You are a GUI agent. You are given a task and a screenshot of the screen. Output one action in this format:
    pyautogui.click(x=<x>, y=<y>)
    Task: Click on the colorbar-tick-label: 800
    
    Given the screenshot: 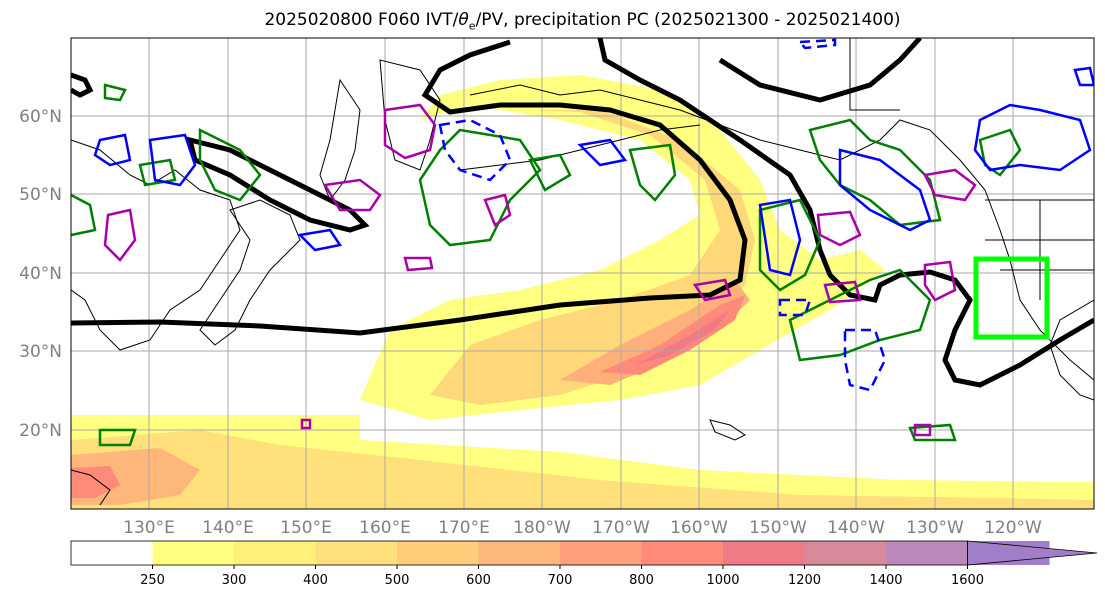 What is the action you would take?
    pyautogui.click(x=641, y=580)
    